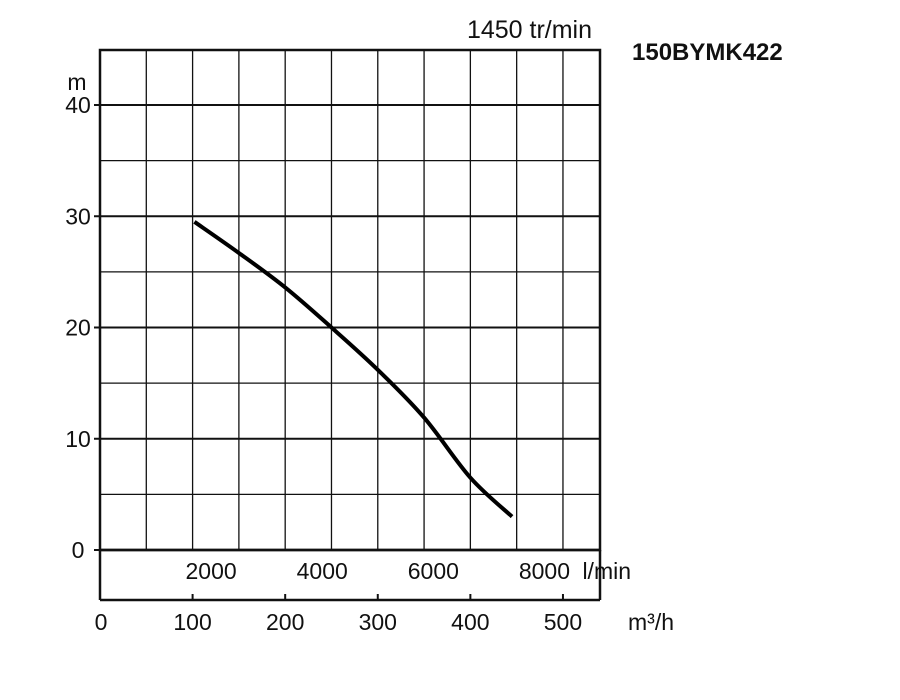 The width and height of the screenshot is (900, 700). Describe the element at coordinates (285, 622) in the screenshot. I see `x-tick-label-m3h: 200` at that location.